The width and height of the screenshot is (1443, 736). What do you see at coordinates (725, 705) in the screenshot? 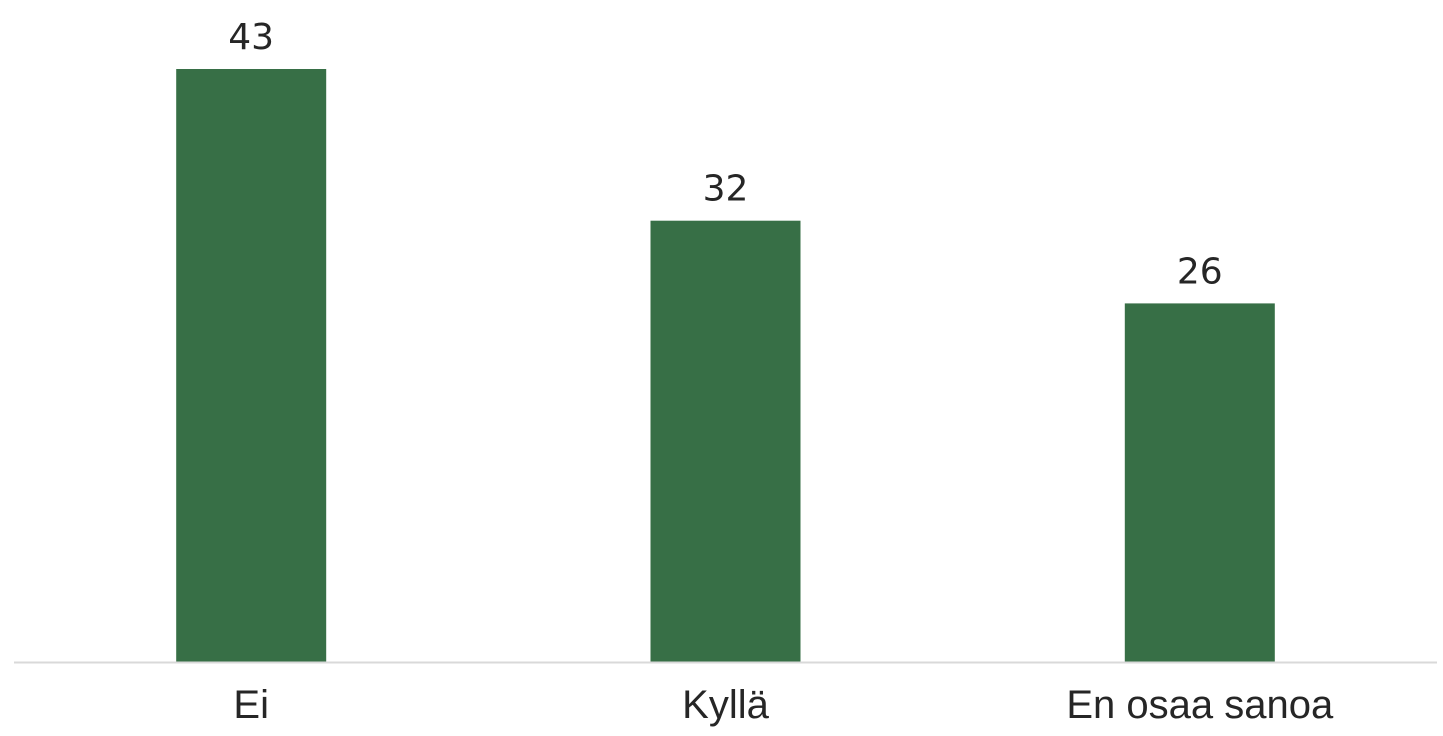
I see `x-tick-label-1: Kyllä` at bounding box center [725, 705].